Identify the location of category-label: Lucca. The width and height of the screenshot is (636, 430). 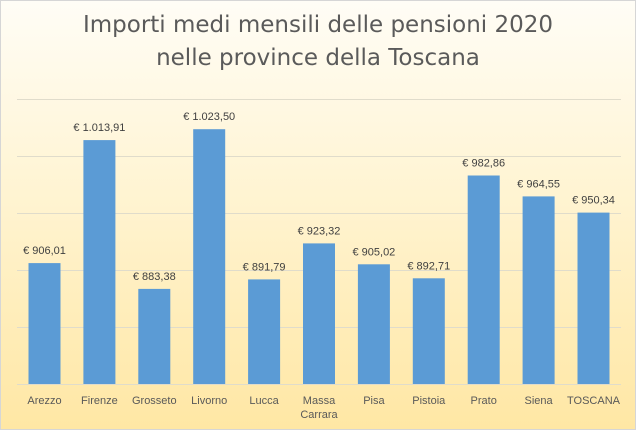
(264, 401).